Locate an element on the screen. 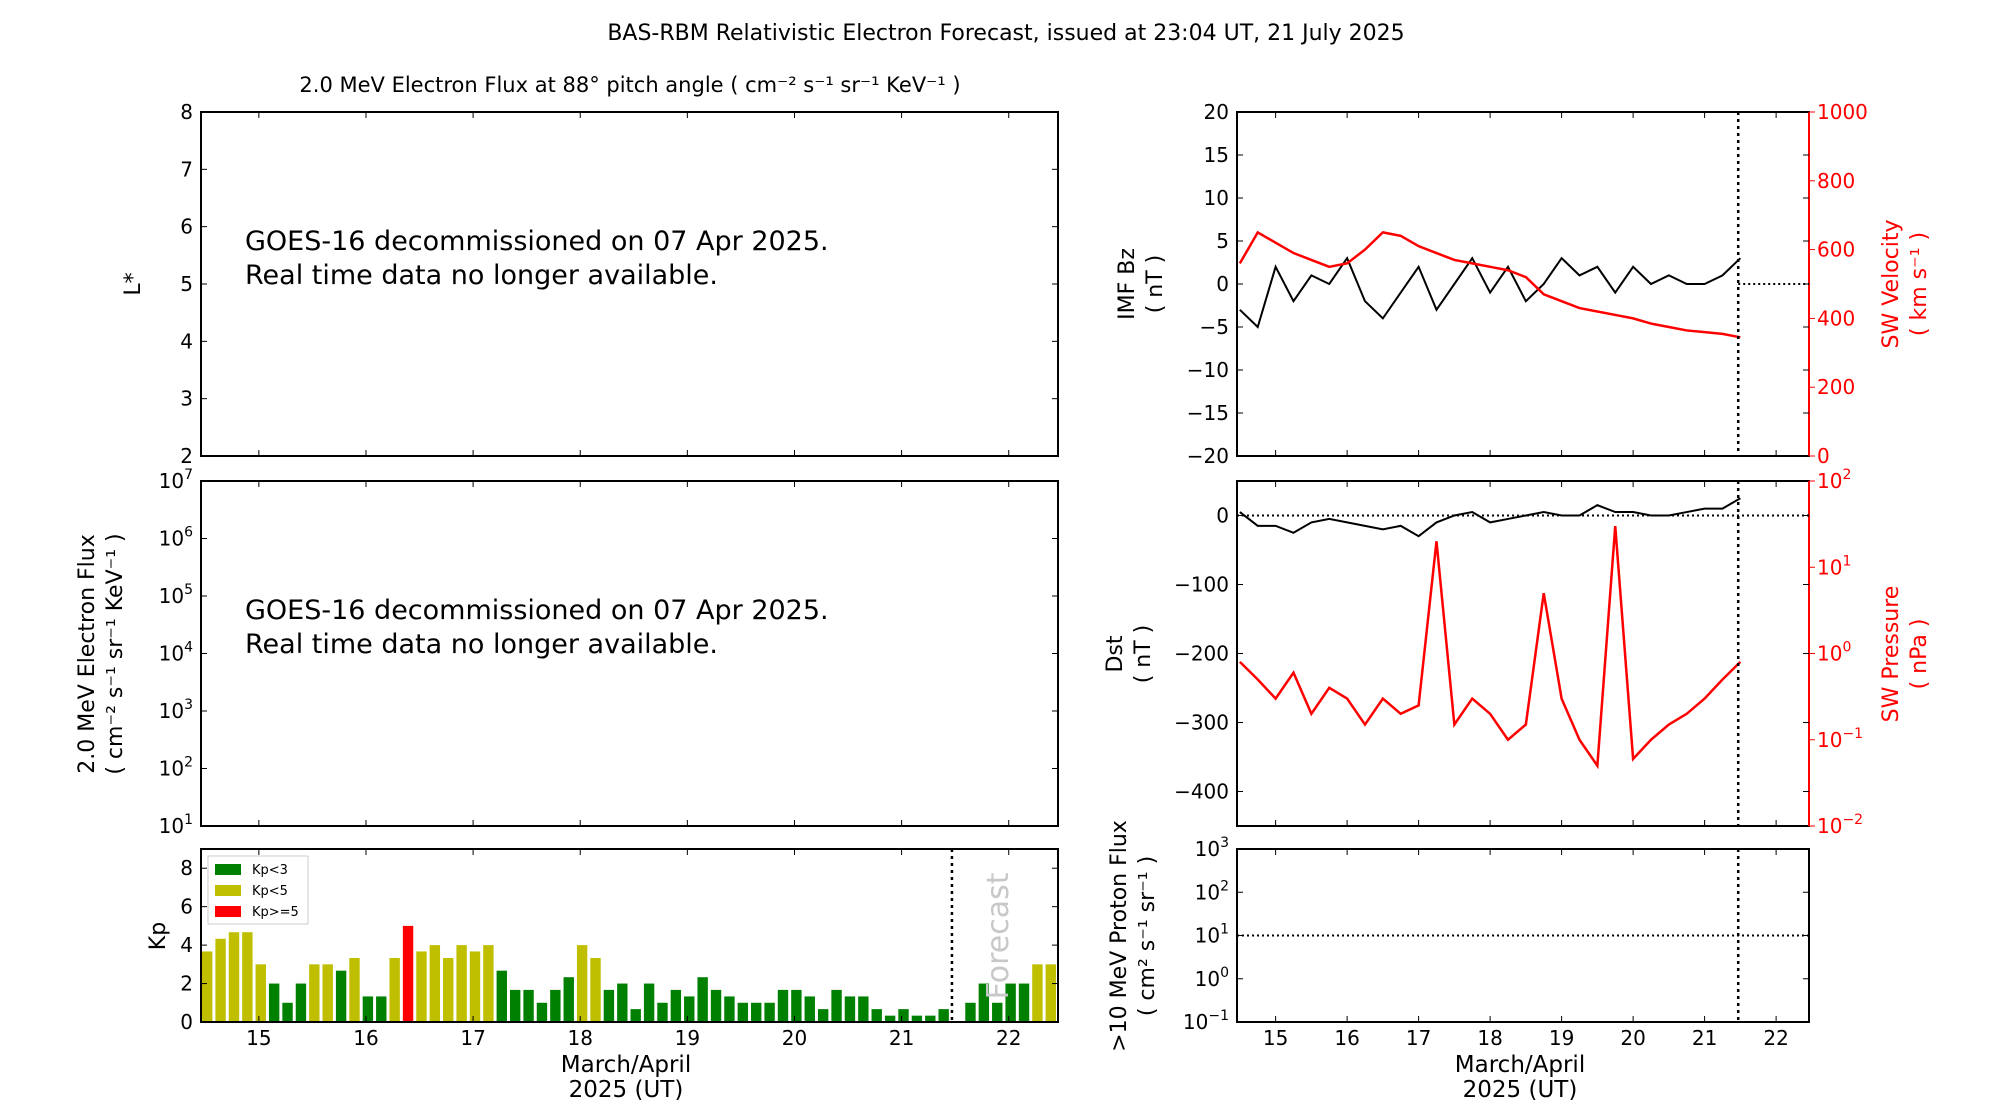 This screenshot has width=2000, height=1100. imf-panel is located at coordinates (1523, 284).